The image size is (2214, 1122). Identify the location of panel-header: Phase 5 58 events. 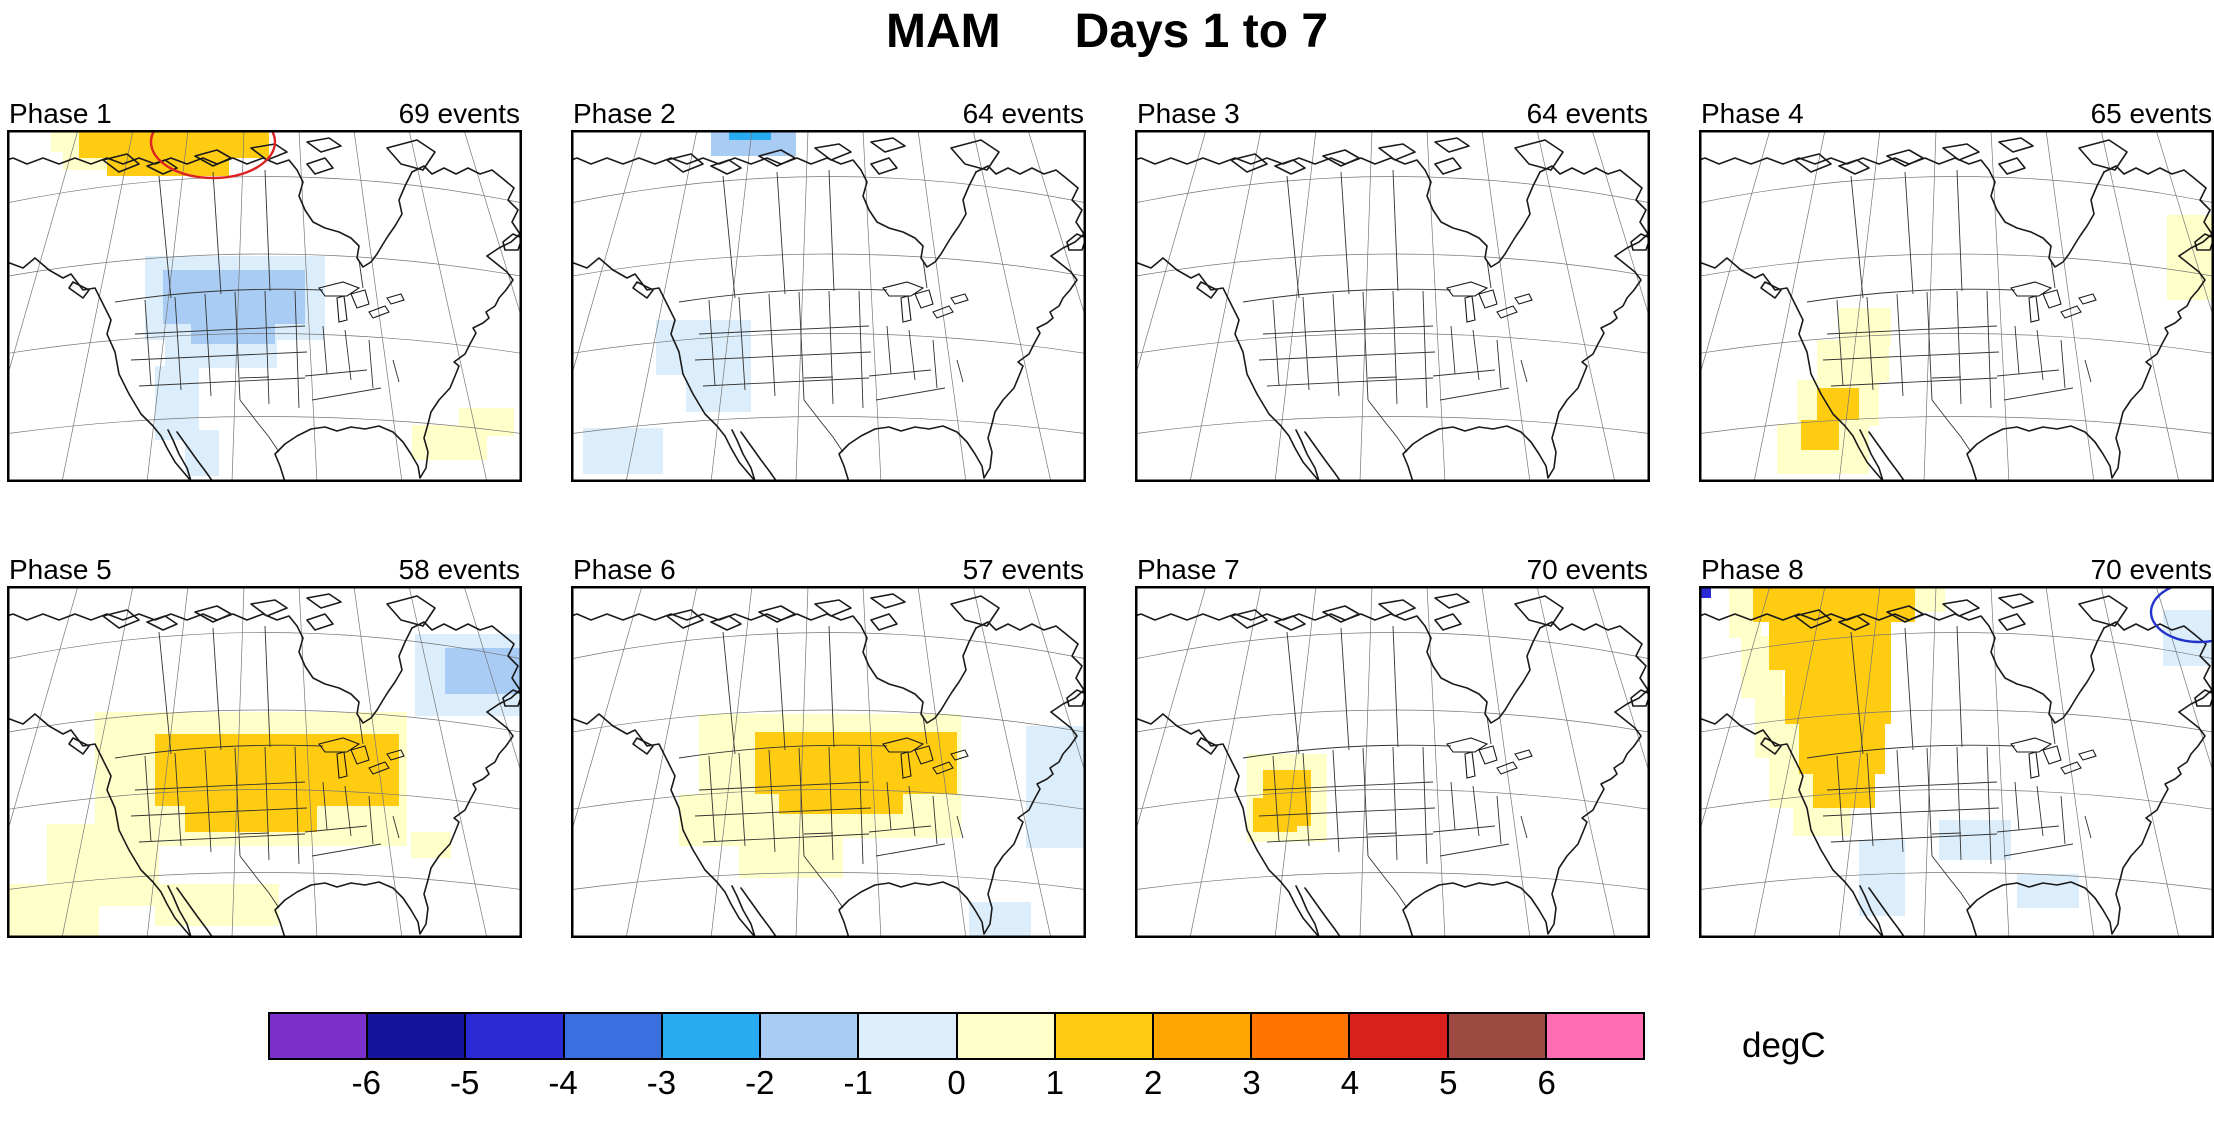
(264, 569).